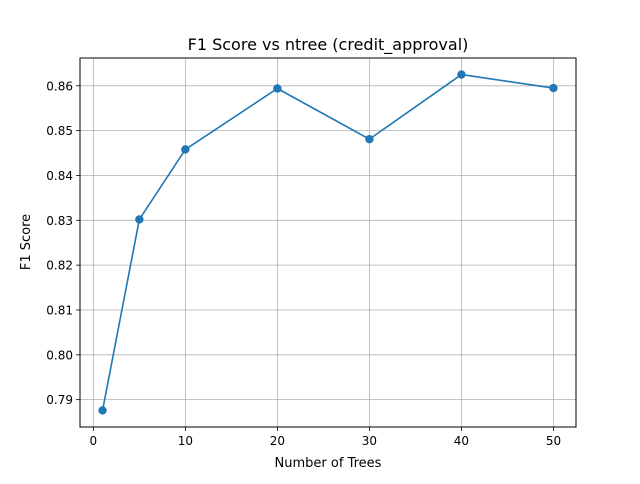 Image resolution: width=640 pixels, height=484 pixels. Describe the element at coordinates (185, 441) in the screenshot. I see `x-tick-label: 10` at that location.